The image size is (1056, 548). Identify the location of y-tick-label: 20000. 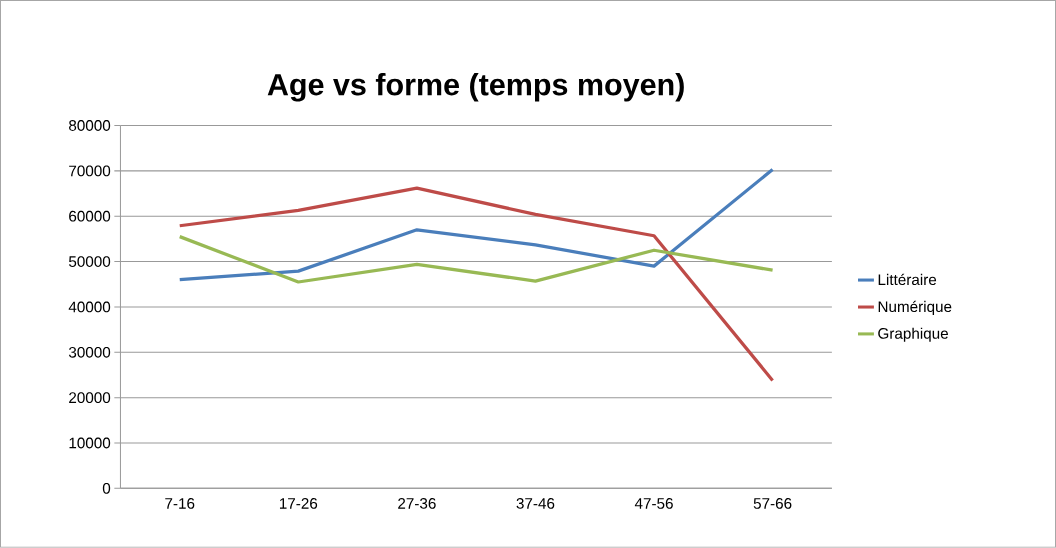
(90, 398).